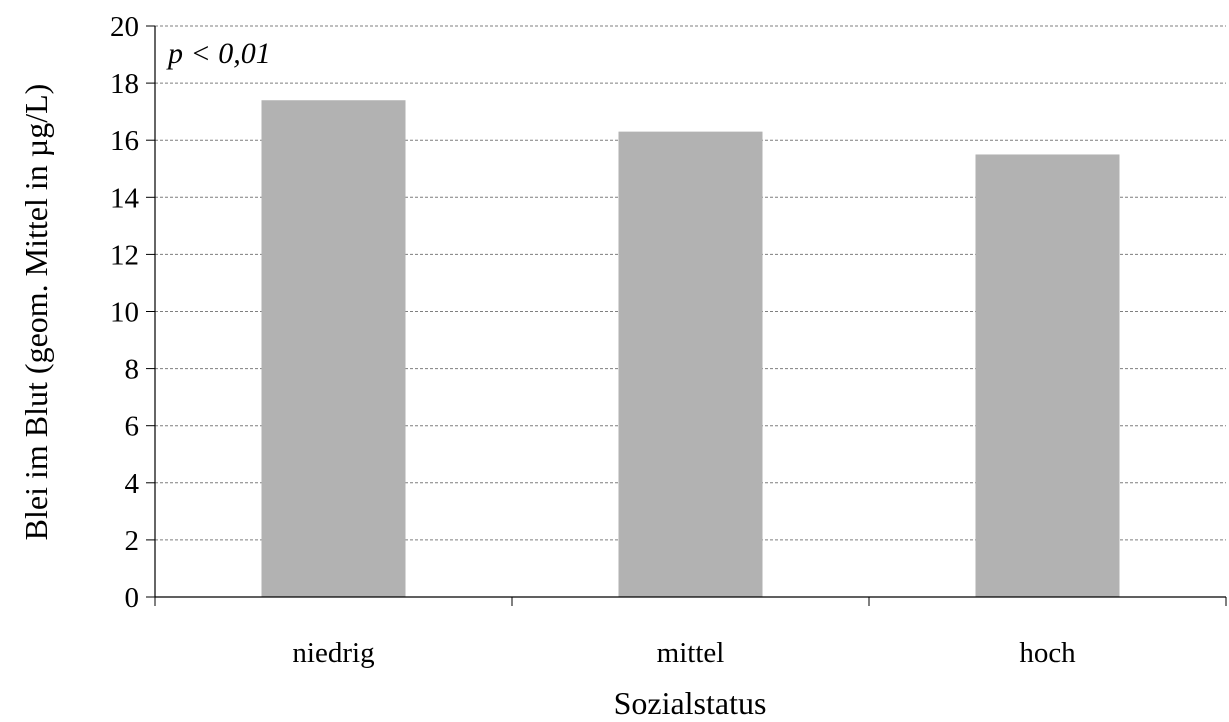  Describe the element at coordinates (132, 370) in the screenshot. I see `y-tick-label: 8` at that location.